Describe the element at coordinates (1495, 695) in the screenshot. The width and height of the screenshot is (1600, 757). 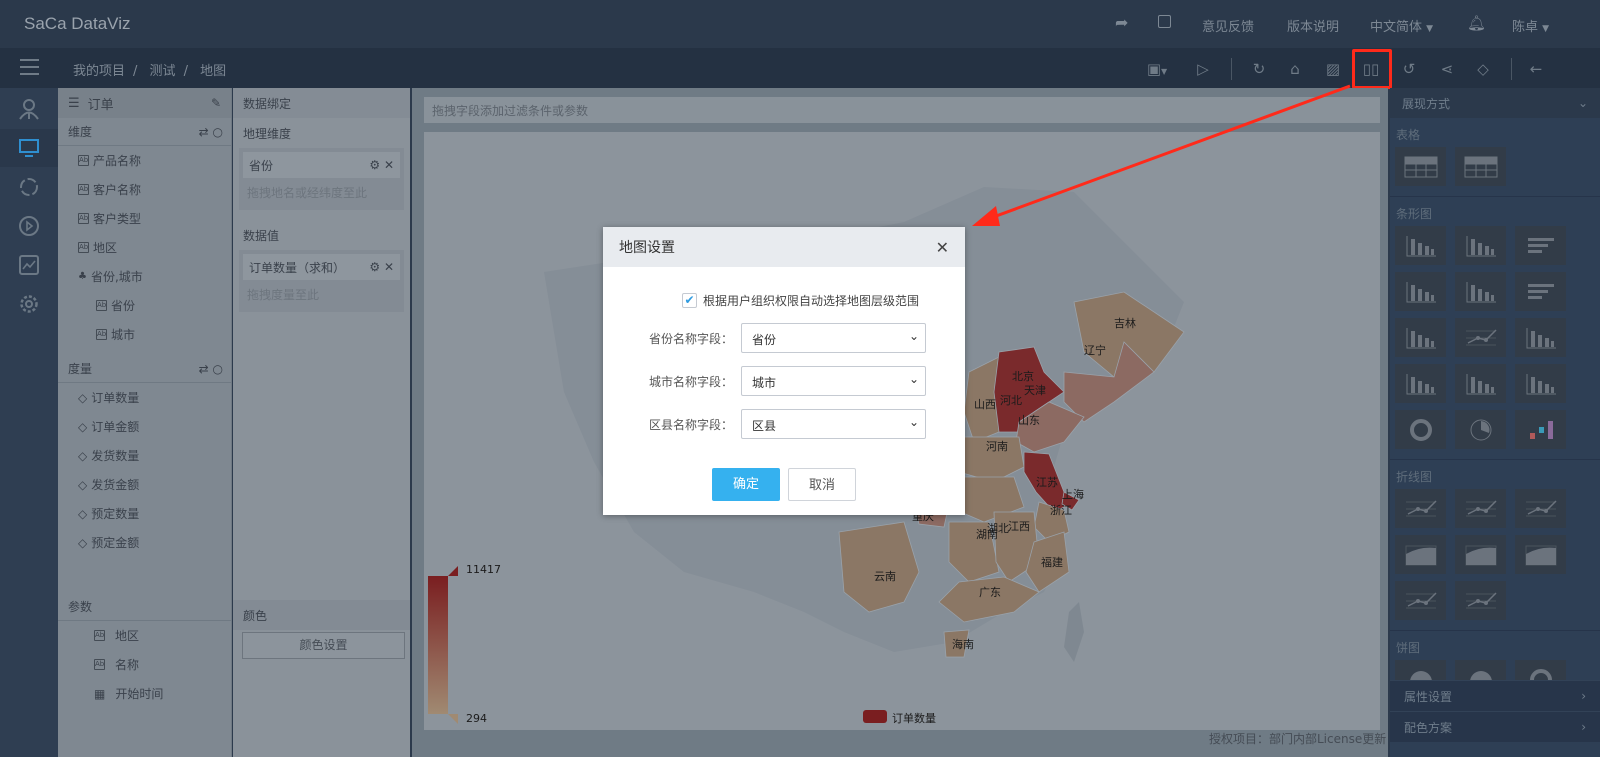
I see `property-settings: 属性设置 ›` at that location.